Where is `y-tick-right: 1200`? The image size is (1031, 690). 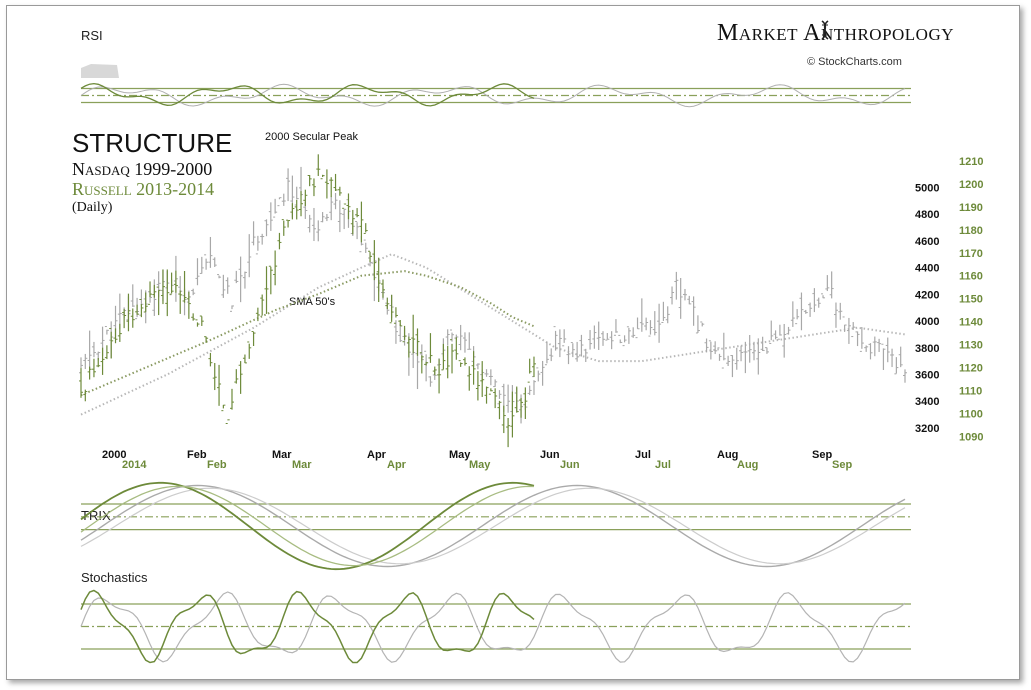 y-tick-right: 1200 is located at coordinates (971, 185).